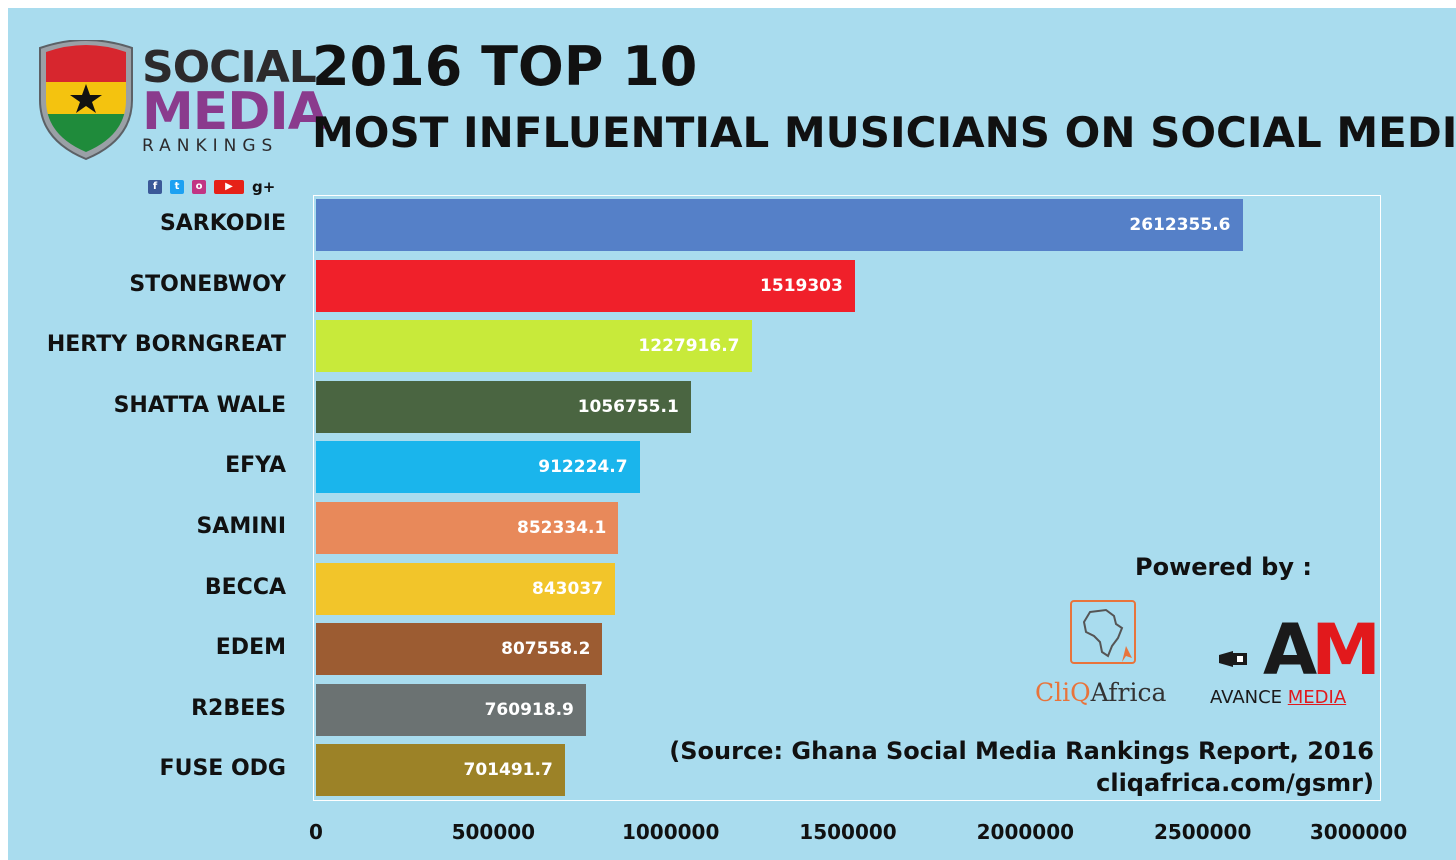 This screenshot has width=1456, height=860. I want to click on media-text: MEDIA, so click(1317, 697).